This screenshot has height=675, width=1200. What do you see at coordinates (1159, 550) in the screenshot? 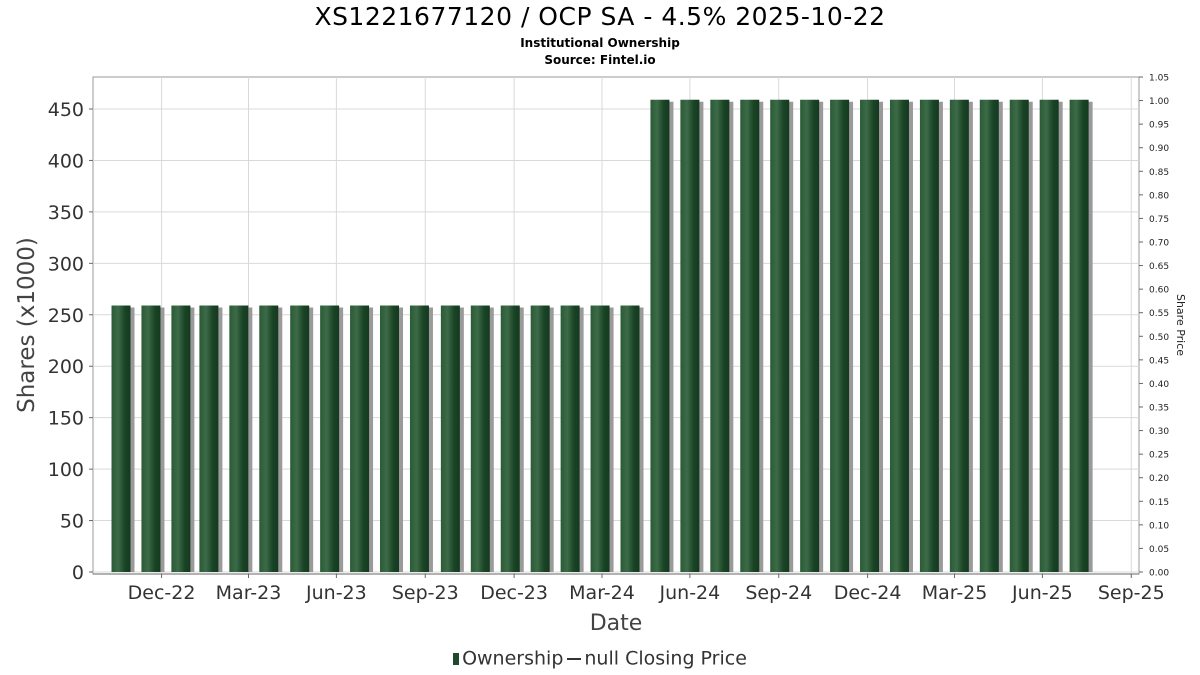
I see `y2-tick-label: 0.05` at bounding box center [1159, 550].